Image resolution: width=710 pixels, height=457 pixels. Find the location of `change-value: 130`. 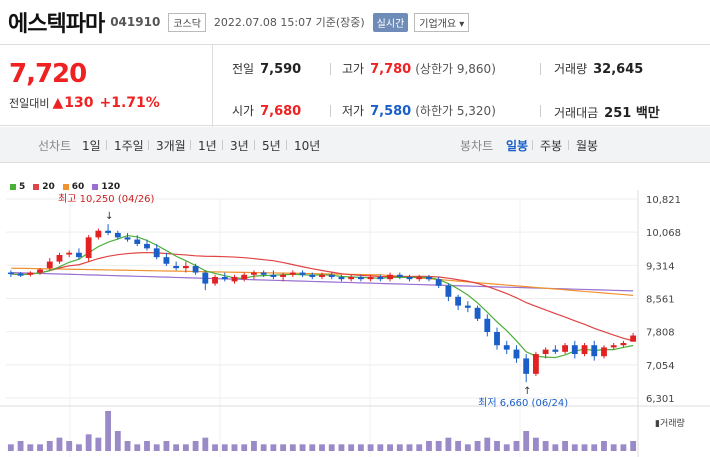

change-value: 130 is located at coordinates (79, 103).